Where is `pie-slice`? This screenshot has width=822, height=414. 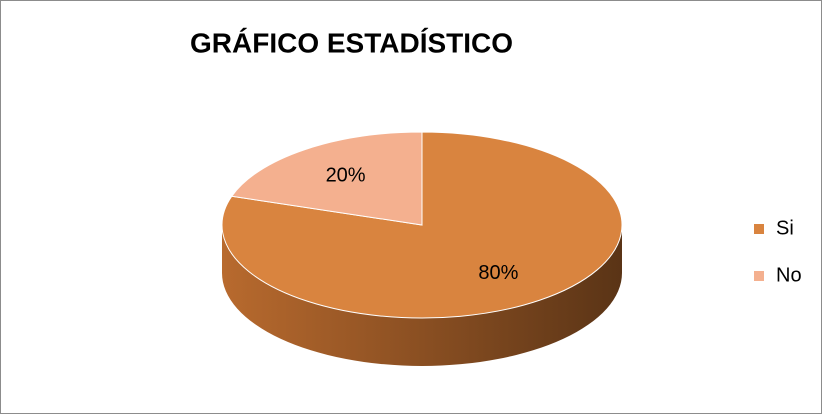 pie-slice is located at coordinates (326, 178).